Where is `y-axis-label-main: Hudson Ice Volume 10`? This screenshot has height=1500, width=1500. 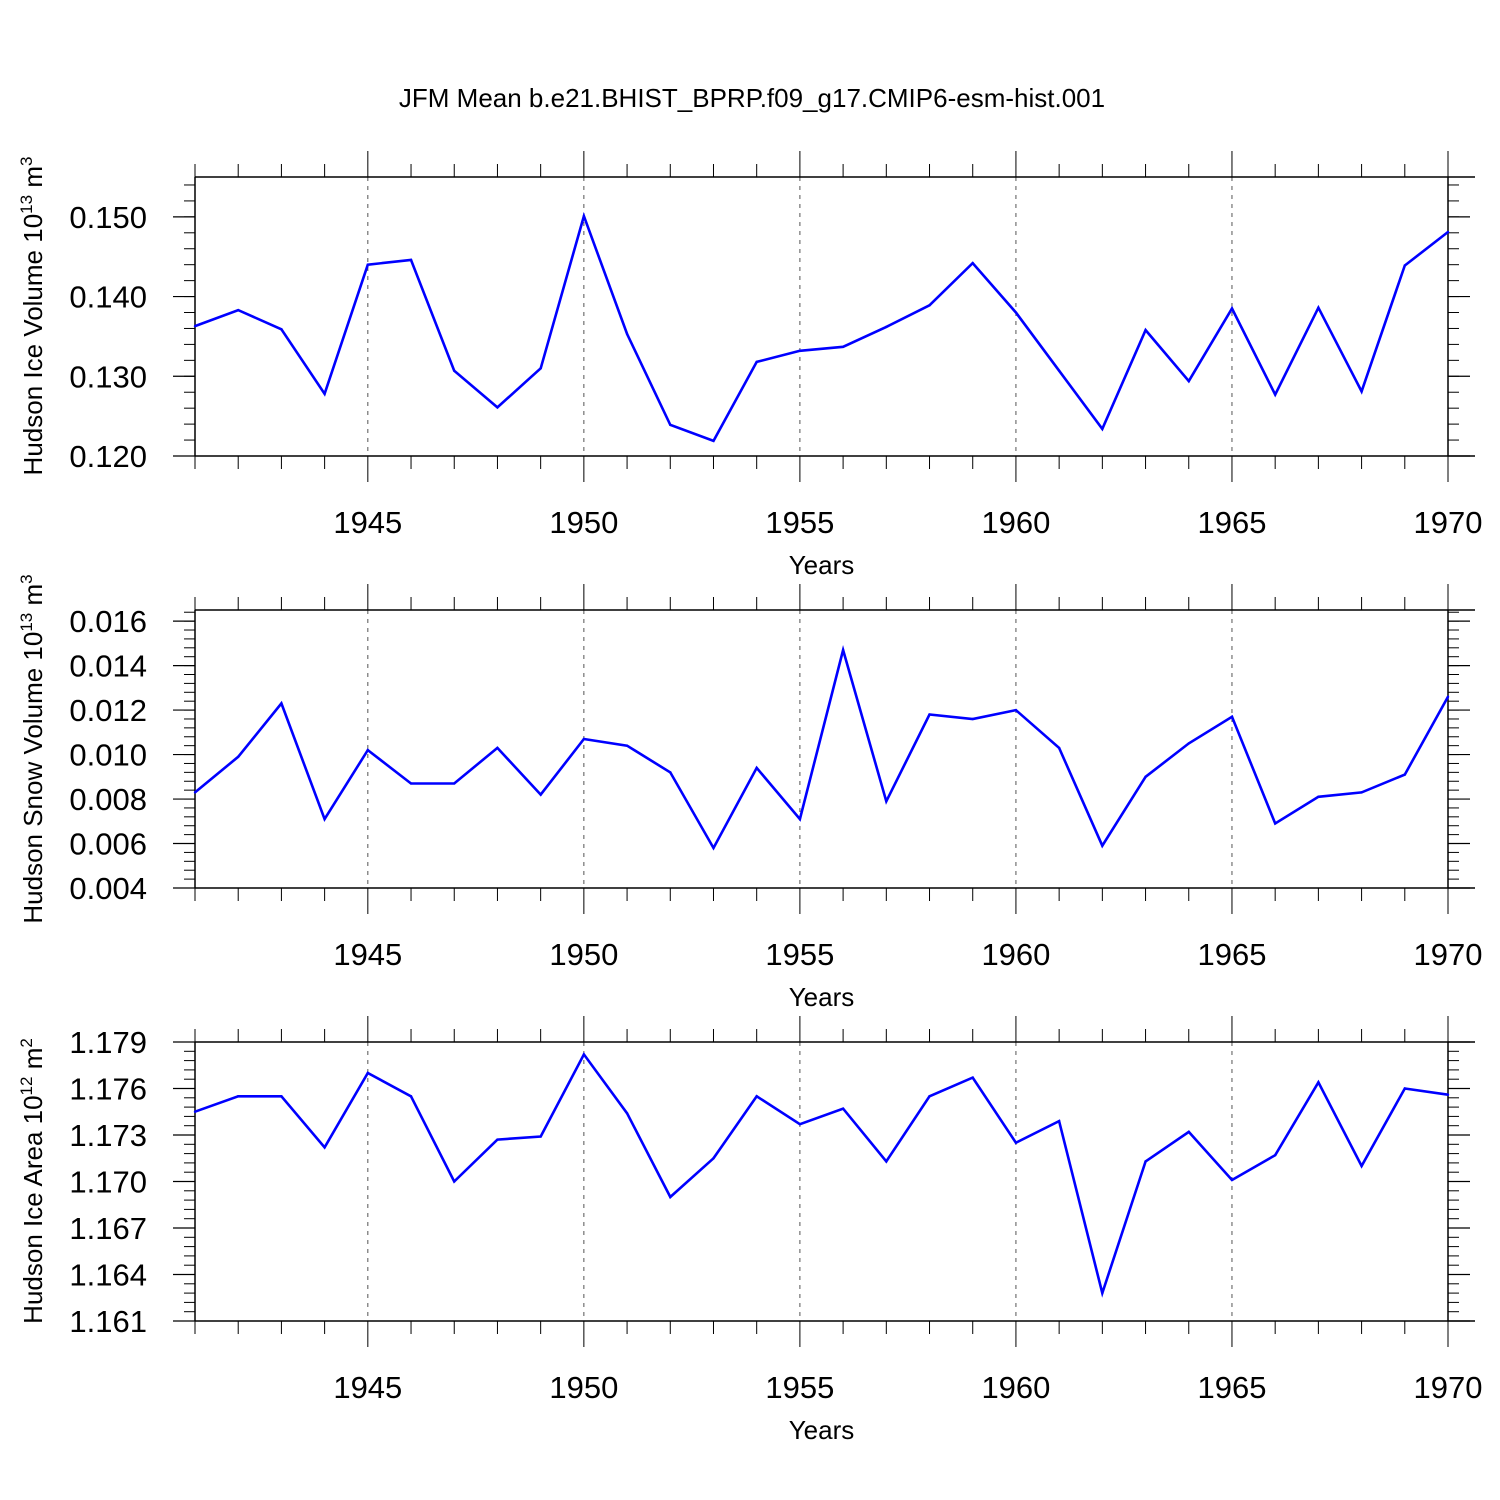 y-axis-label-main: Hudson Ice Volume 10 is located at coordinates (33, 345).